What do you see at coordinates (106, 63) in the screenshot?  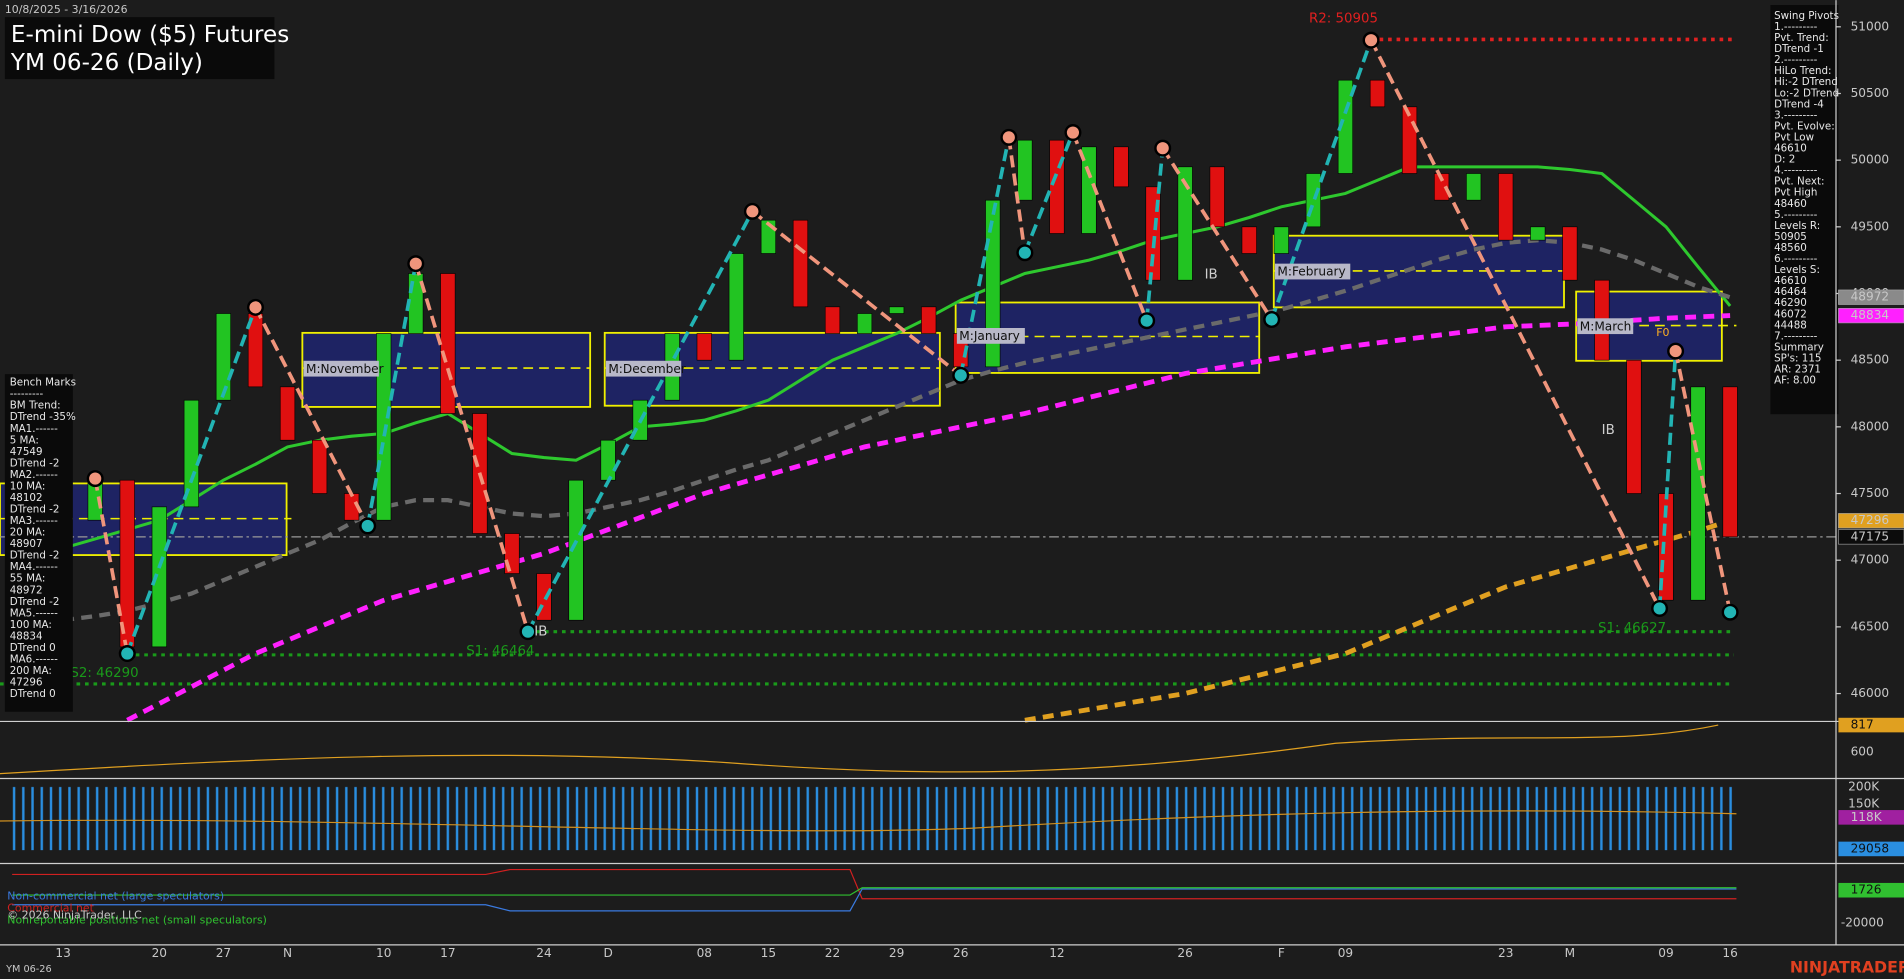 I see `subtitle: YM 06-26 (Daily)` at bounding box center [106, 63].